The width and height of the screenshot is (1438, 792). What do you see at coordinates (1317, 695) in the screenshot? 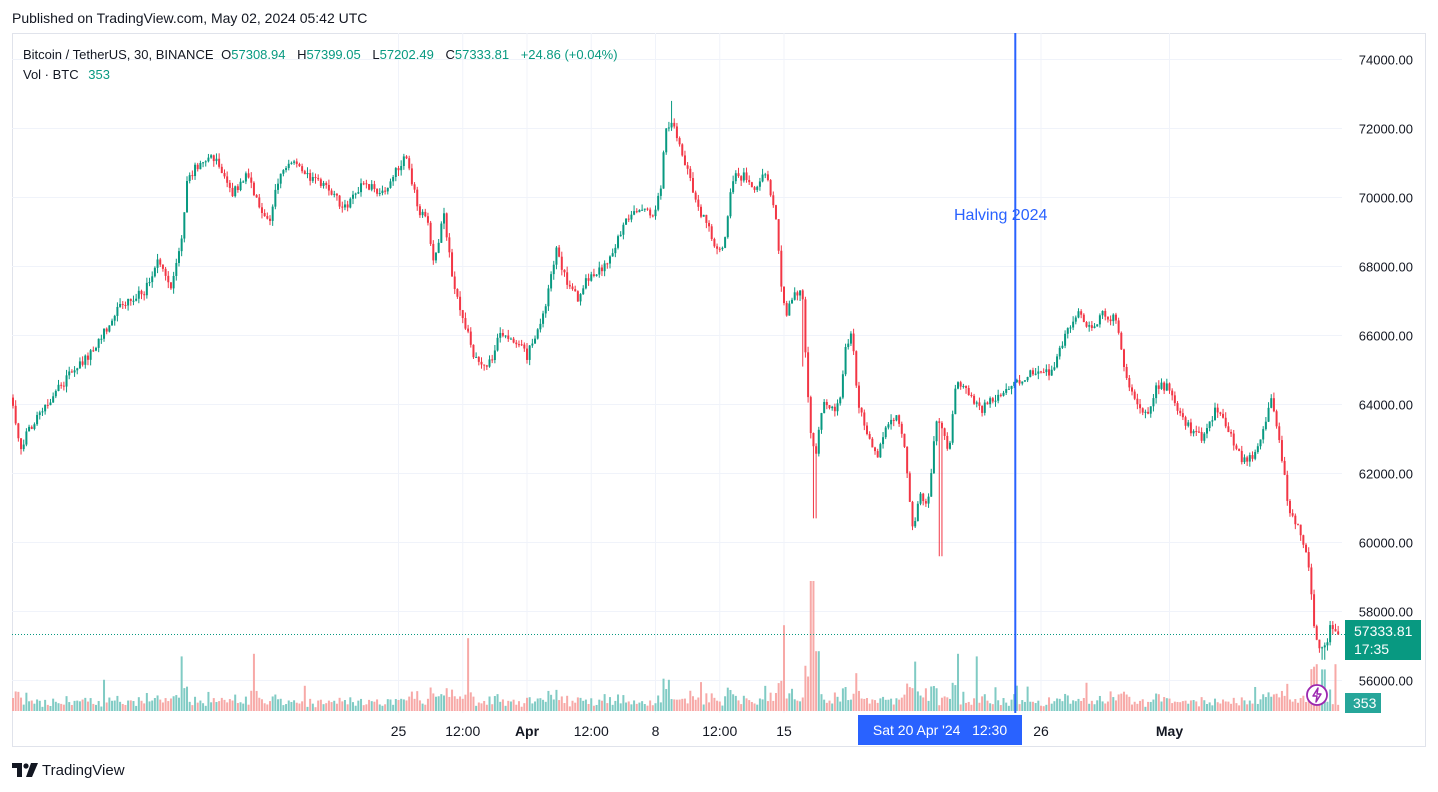
I see `lightning-icon` at bounding box center [1317, 695].